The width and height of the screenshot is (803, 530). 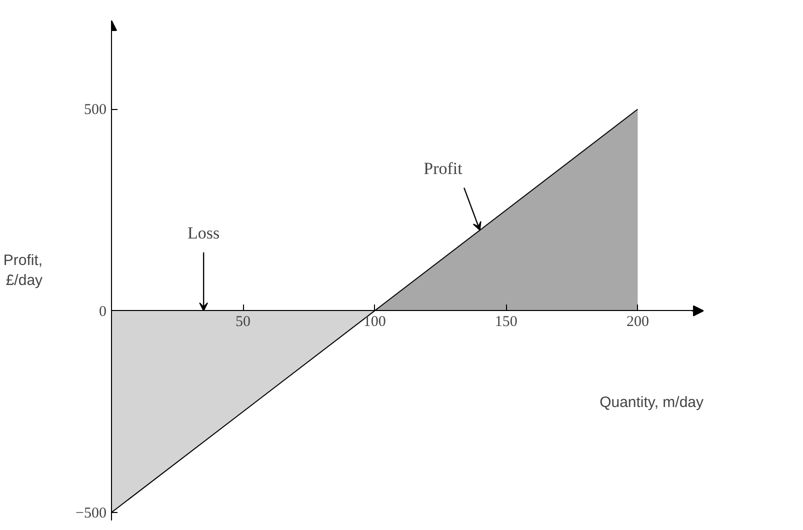 What do you see at coordinates (374, 322) in the screenshot?
I see `x-tick-label: 100` at bounding box center [374, 322].